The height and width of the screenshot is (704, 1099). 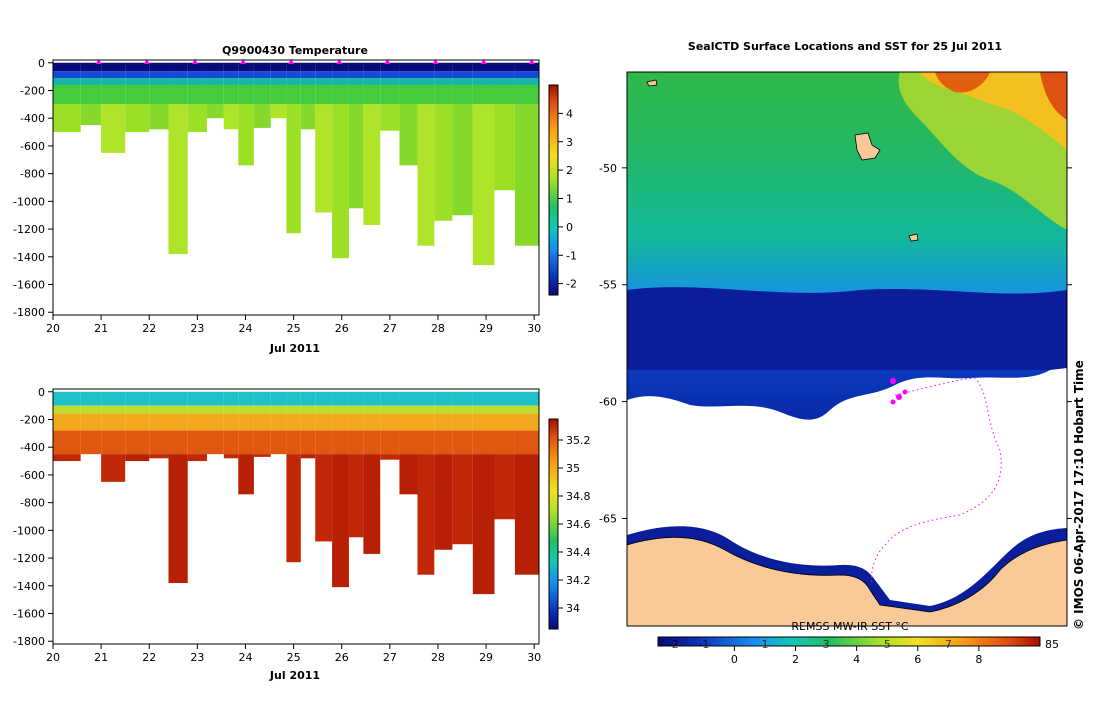 What do you see at coordinates (608, 518) in the screenshot?
I see `map-lat-tick-label: -65` at bounding box center [608, 518].